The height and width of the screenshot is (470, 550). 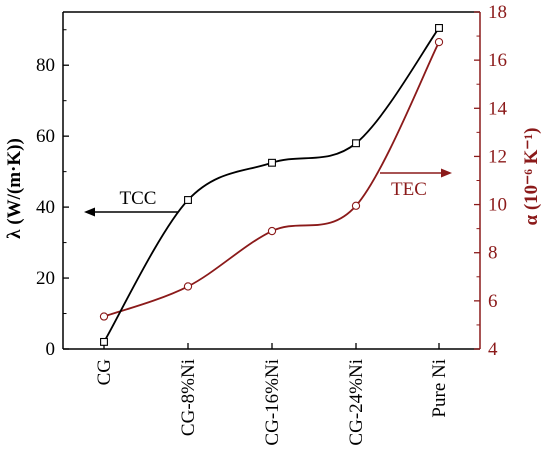 What do you see at coordinates (493, 253) in the screenshot?
I see `y2-tick-label: 8` at bounding box center [493, 253].